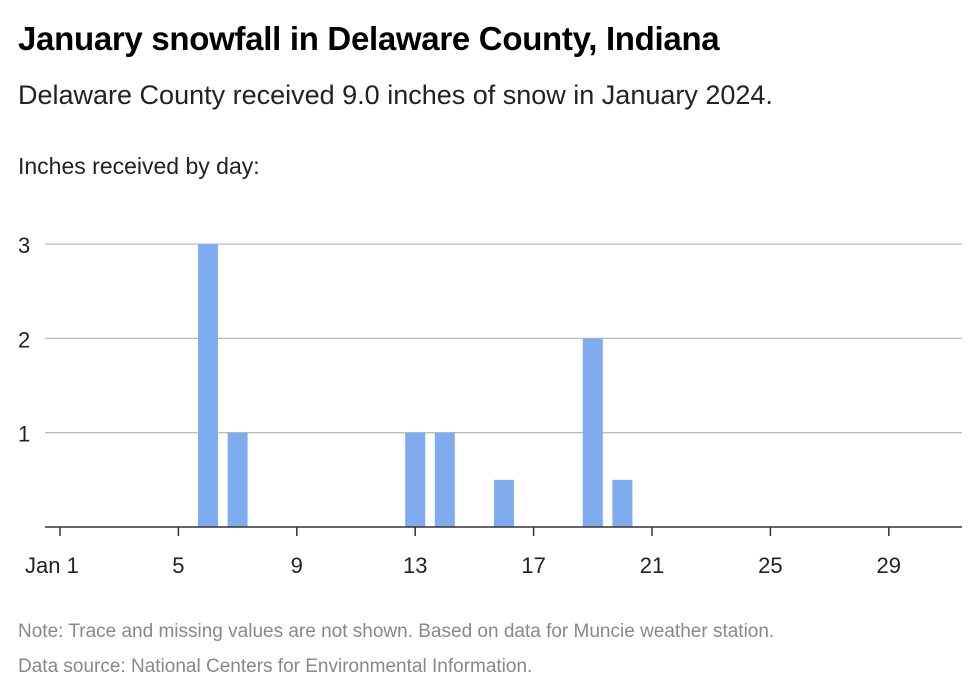  Describe the element at coordinates (533, 565) in the screenshot. I see `x-tick-label: 17` at that location.